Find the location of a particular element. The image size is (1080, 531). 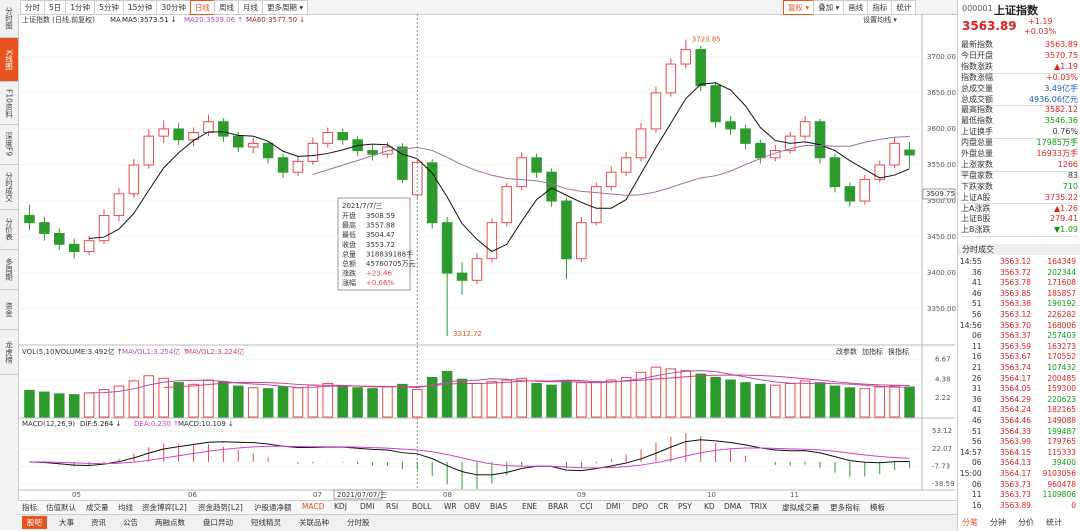

trade-tab: 分钟 is located at coordinates (998, 522).